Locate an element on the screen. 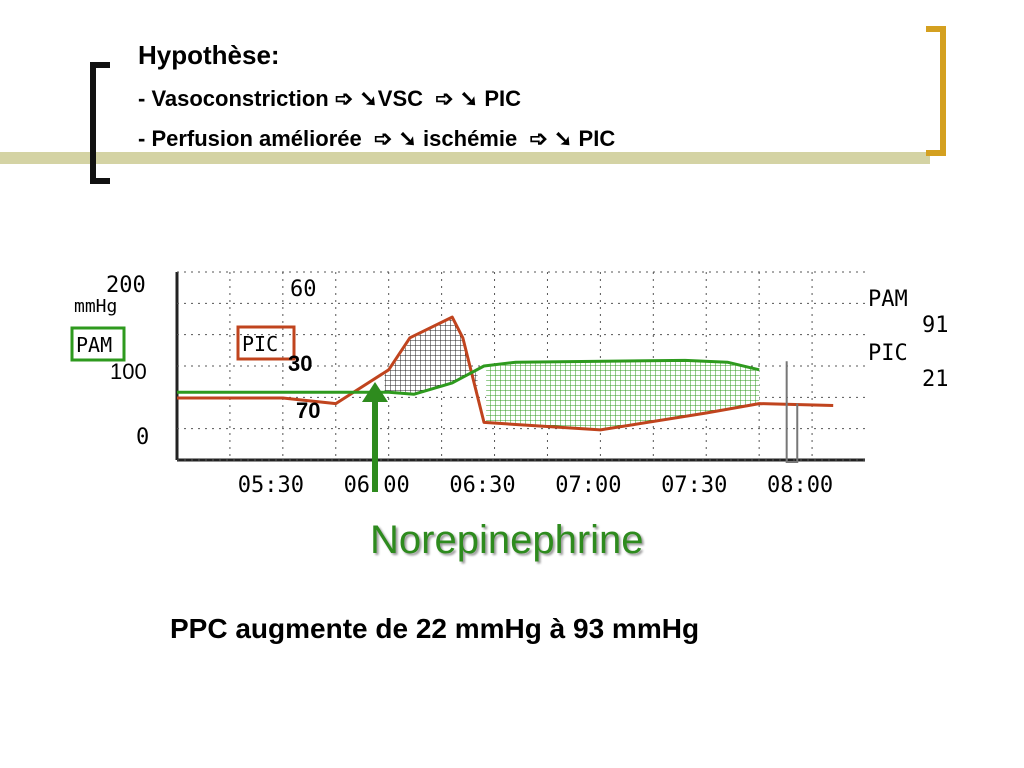 Image resolution: width=1024 pixels, height=768 pixels. series-lines is located at coordinates (505, 389).